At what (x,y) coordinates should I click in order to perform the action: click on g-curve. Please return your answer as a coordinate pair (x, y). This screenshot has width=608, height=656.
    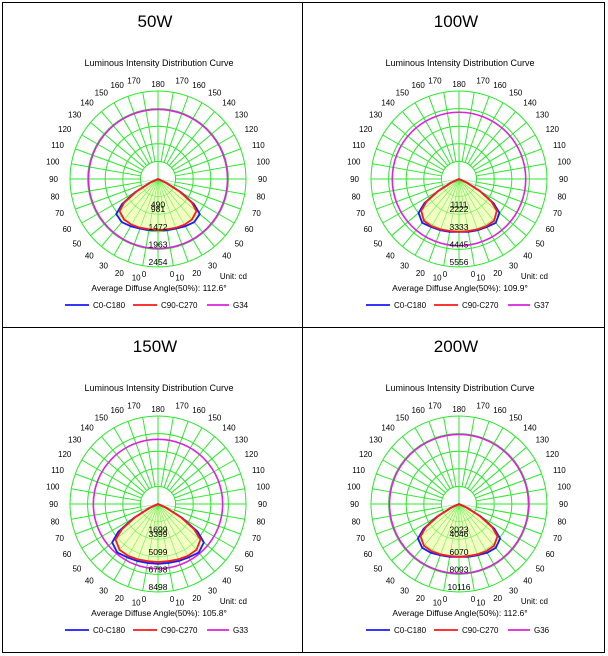
    Looking at the image, I should click on (459, 179).